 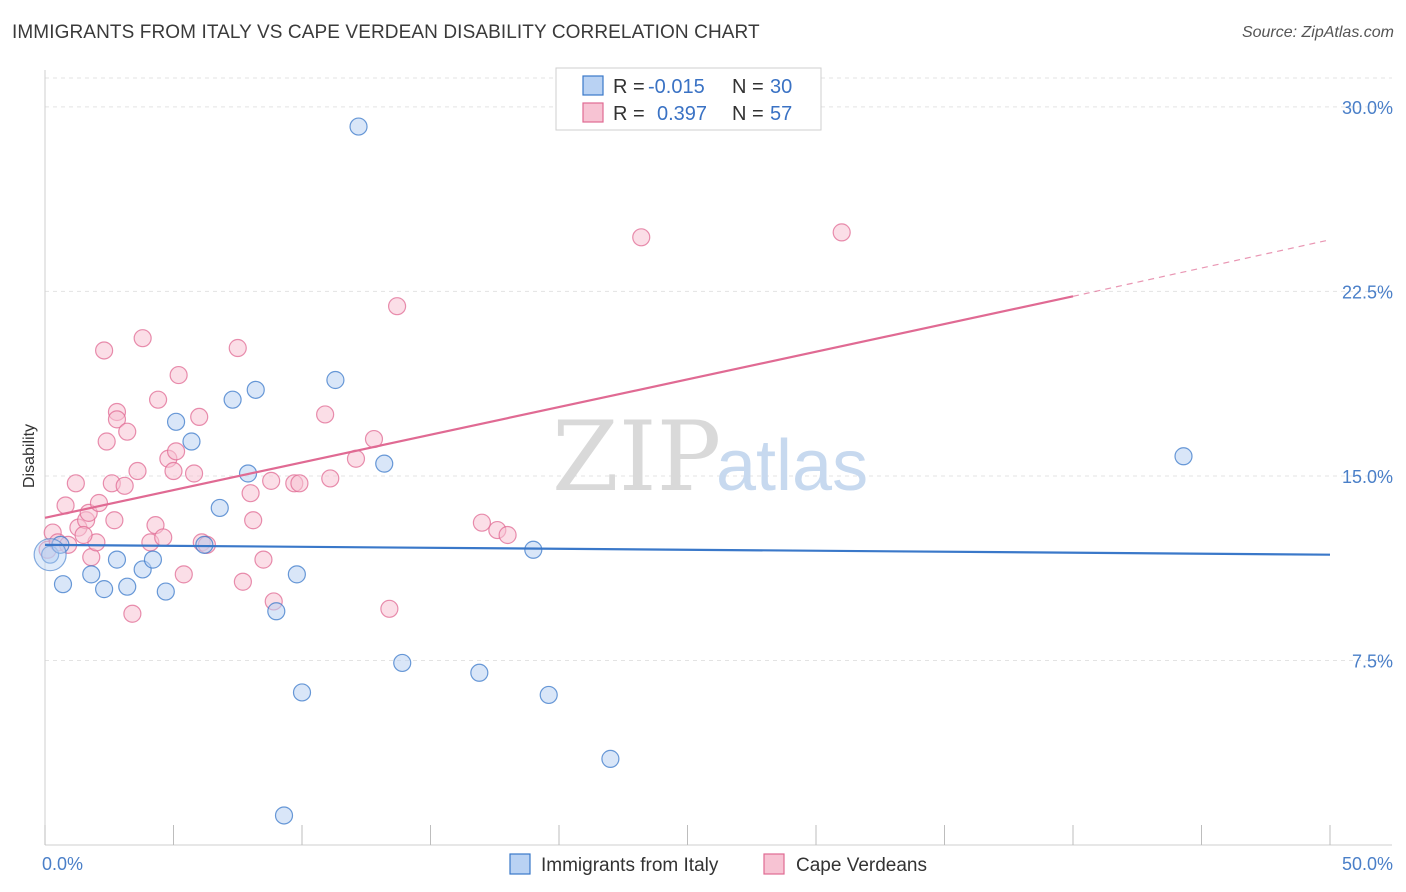 What do you see at coordinates (781, 87) in the screenshot?
I see `legend-n-value-italy: 30` at bounding box center [781, 87].